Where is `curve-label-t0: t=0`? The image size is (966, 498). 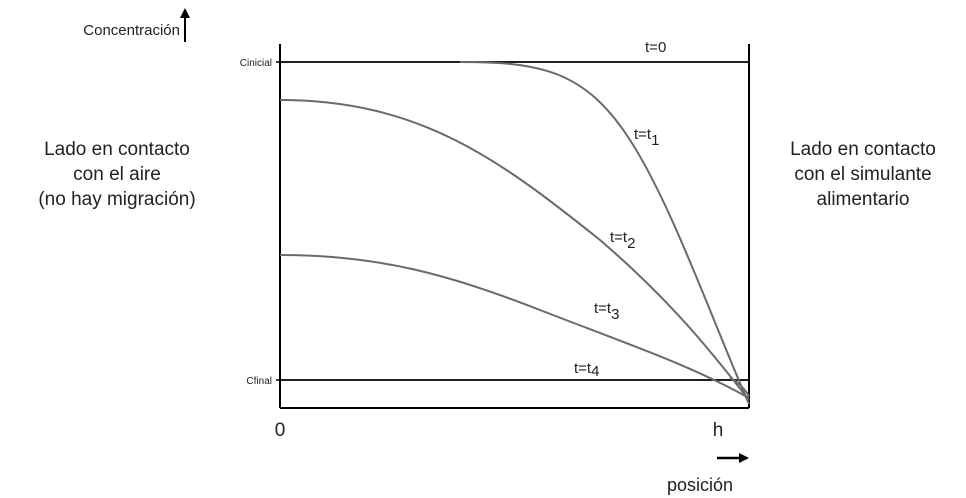 curve-label-t0: t=0 is located at coordinates (655, 47).